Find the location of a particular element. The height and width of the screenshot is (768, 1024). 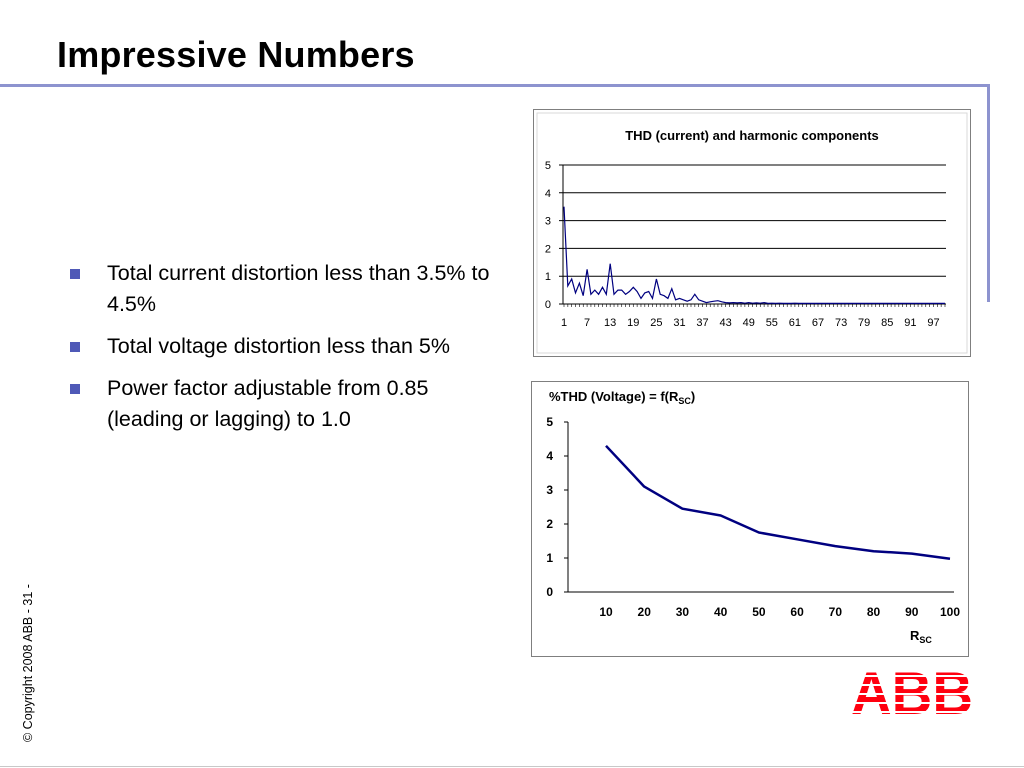

chart-title: THD (current) and harmonic components is located at coordinates (752, 135).